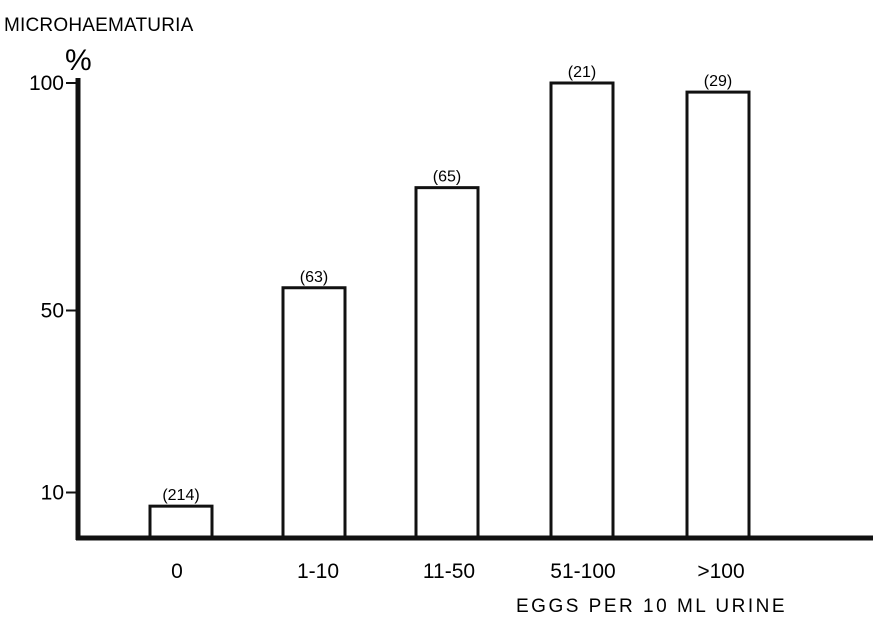  Describe the element at coordinates (177, 571) in the screenshot. I see `x-tick-label: 0` at that location.